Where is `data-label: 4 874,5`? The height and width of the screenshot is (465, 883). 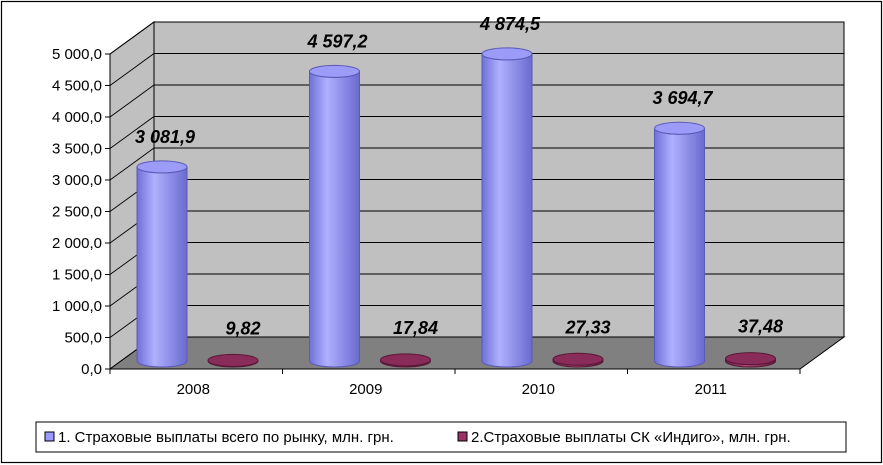 data-label: 4 874,5 is located at coordinates (510, 24).